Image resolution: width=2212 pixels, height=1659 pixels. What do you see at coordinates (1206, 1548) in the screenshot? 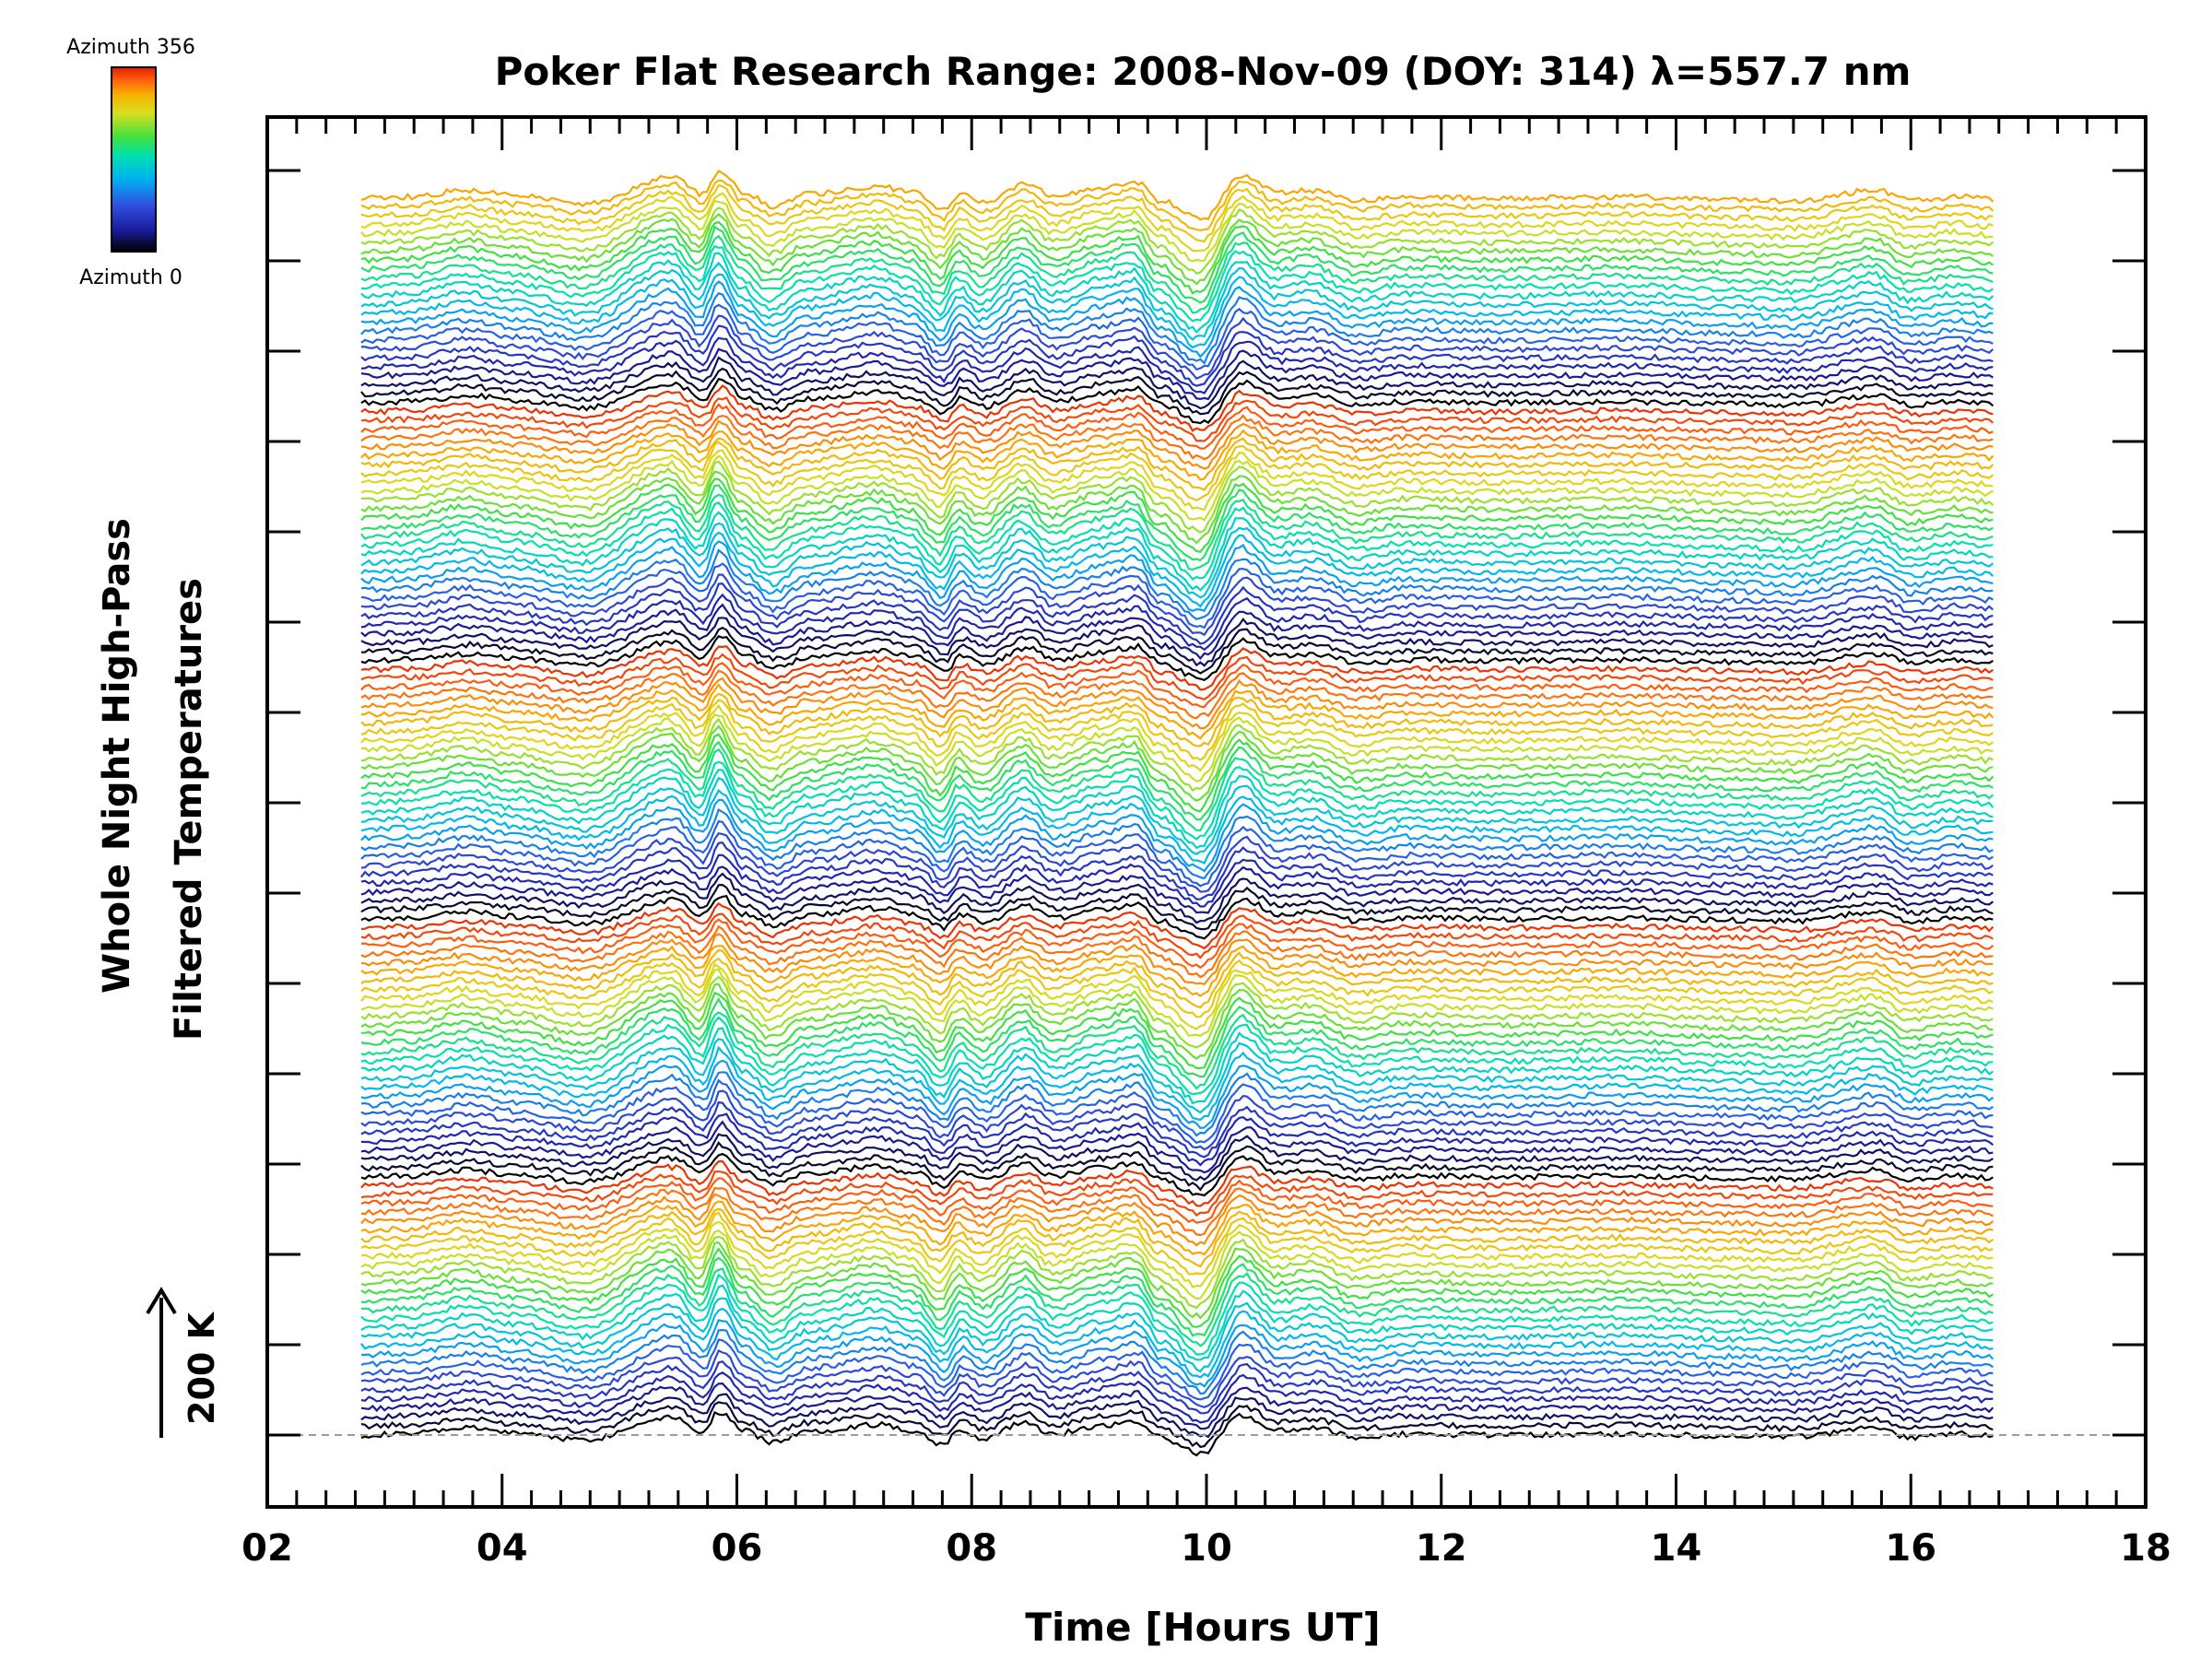
I see `x-tick-label: 10` at bounding box center [1206, 1548].